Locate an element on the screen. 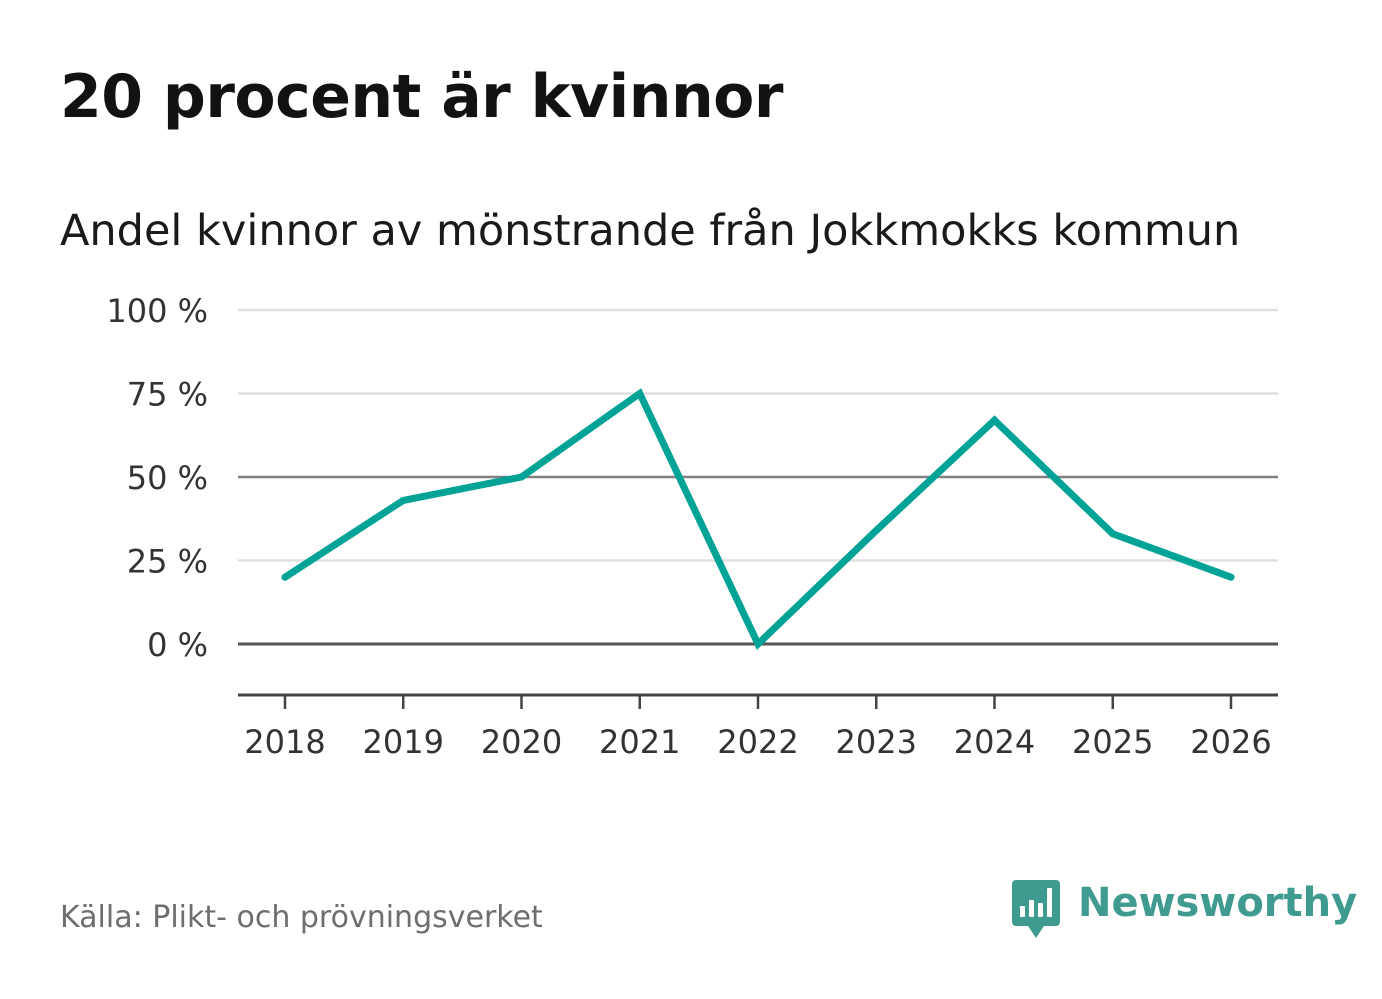 This screenshot has width=1382, height=999. chart-title: 20 procent är kvinnor is located at coordinates (421, 97).